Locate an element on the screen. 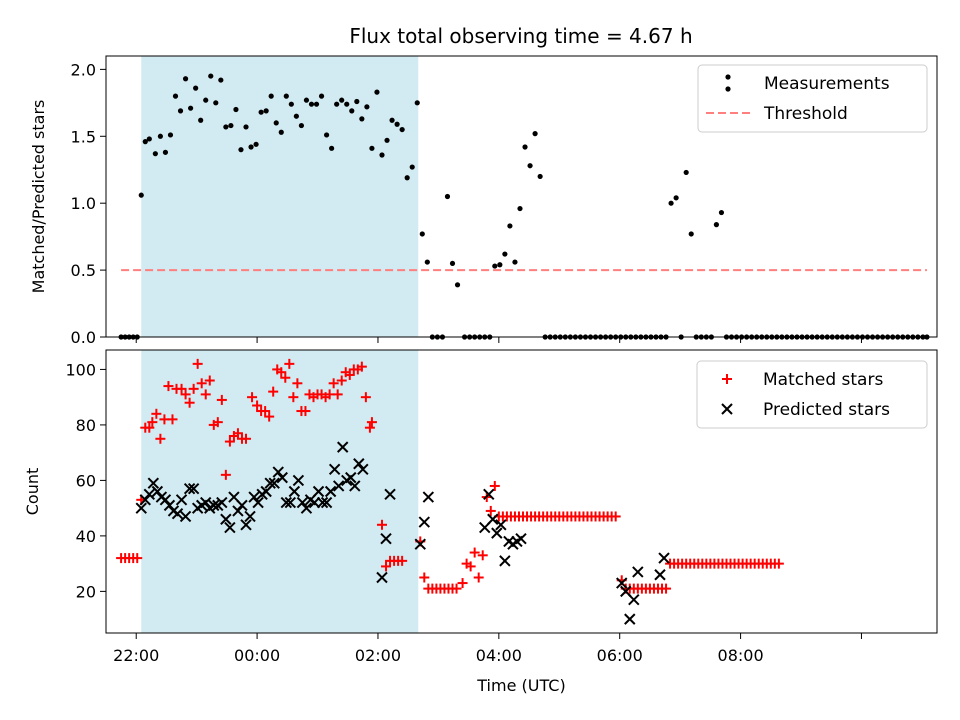 Image resolution: width=960 pixels, height=720 pixels. legend-label: Measurements is located at coordinates (827, 84).